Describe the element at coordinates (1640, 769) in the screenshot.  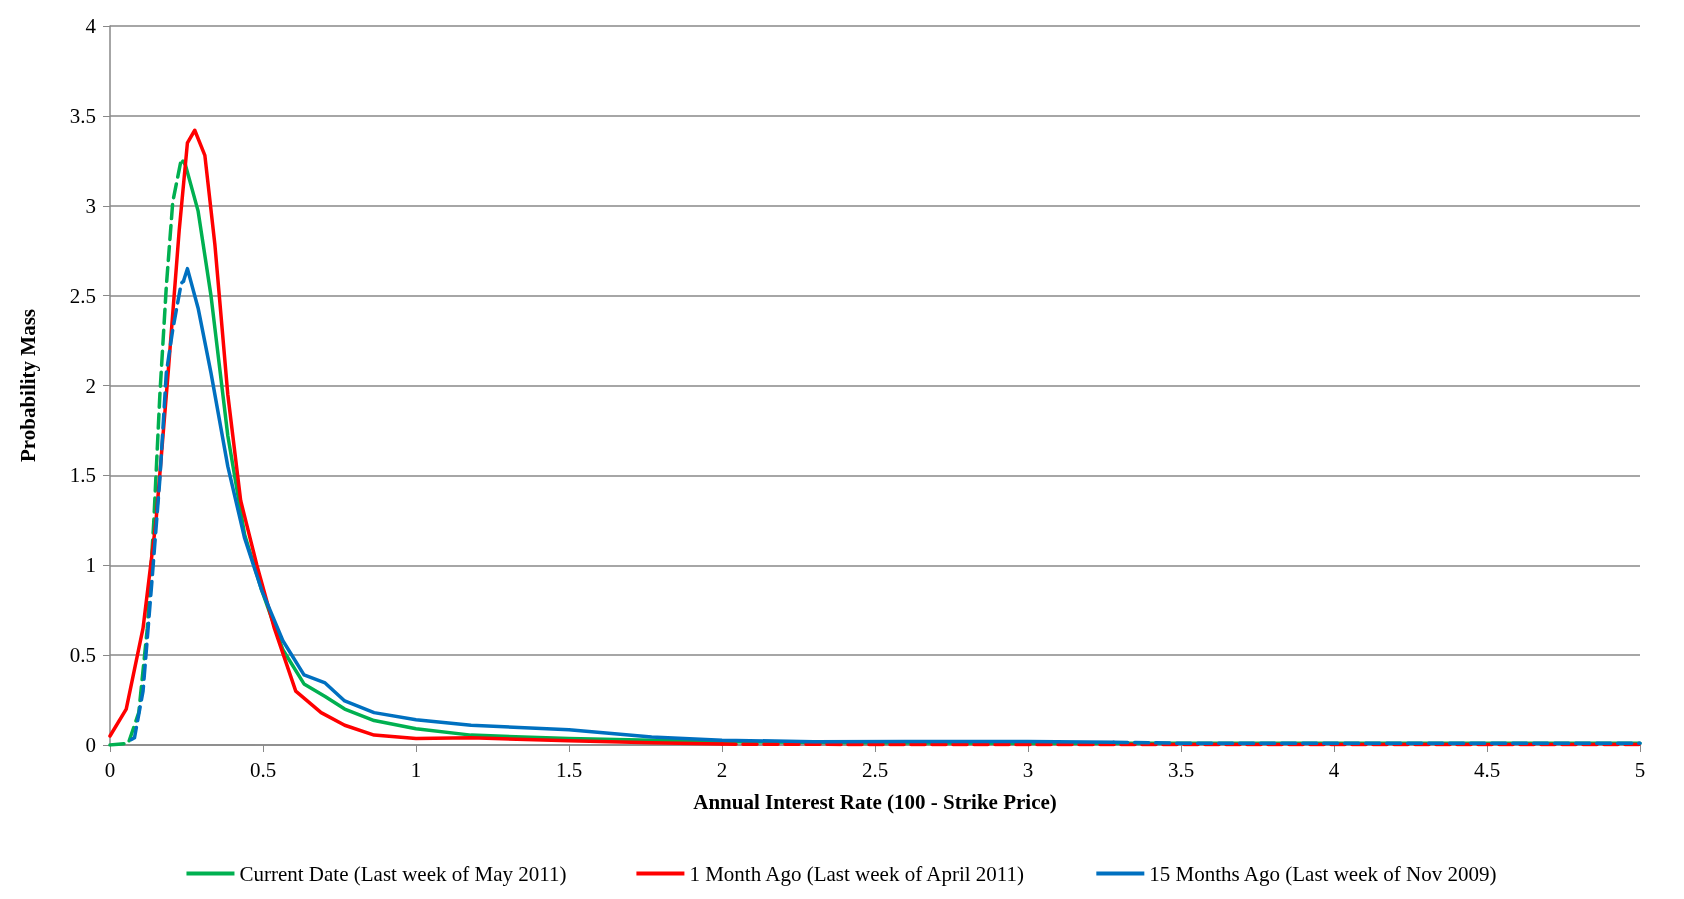
I see `x-tick-label: 5` at that location.